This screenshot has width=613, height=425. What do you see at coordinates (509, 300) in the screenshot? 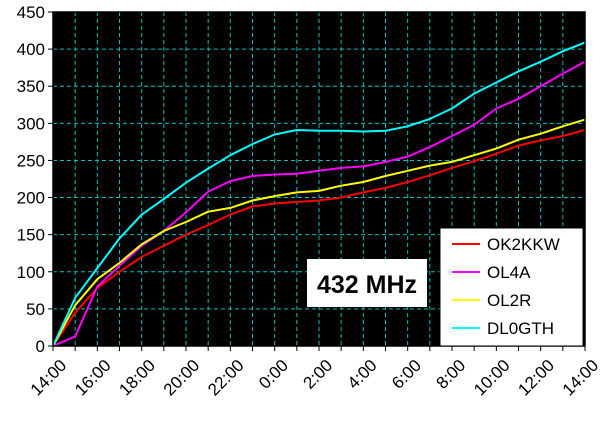
I see `legend-label: OL2R` at bounding box center [509, 300].